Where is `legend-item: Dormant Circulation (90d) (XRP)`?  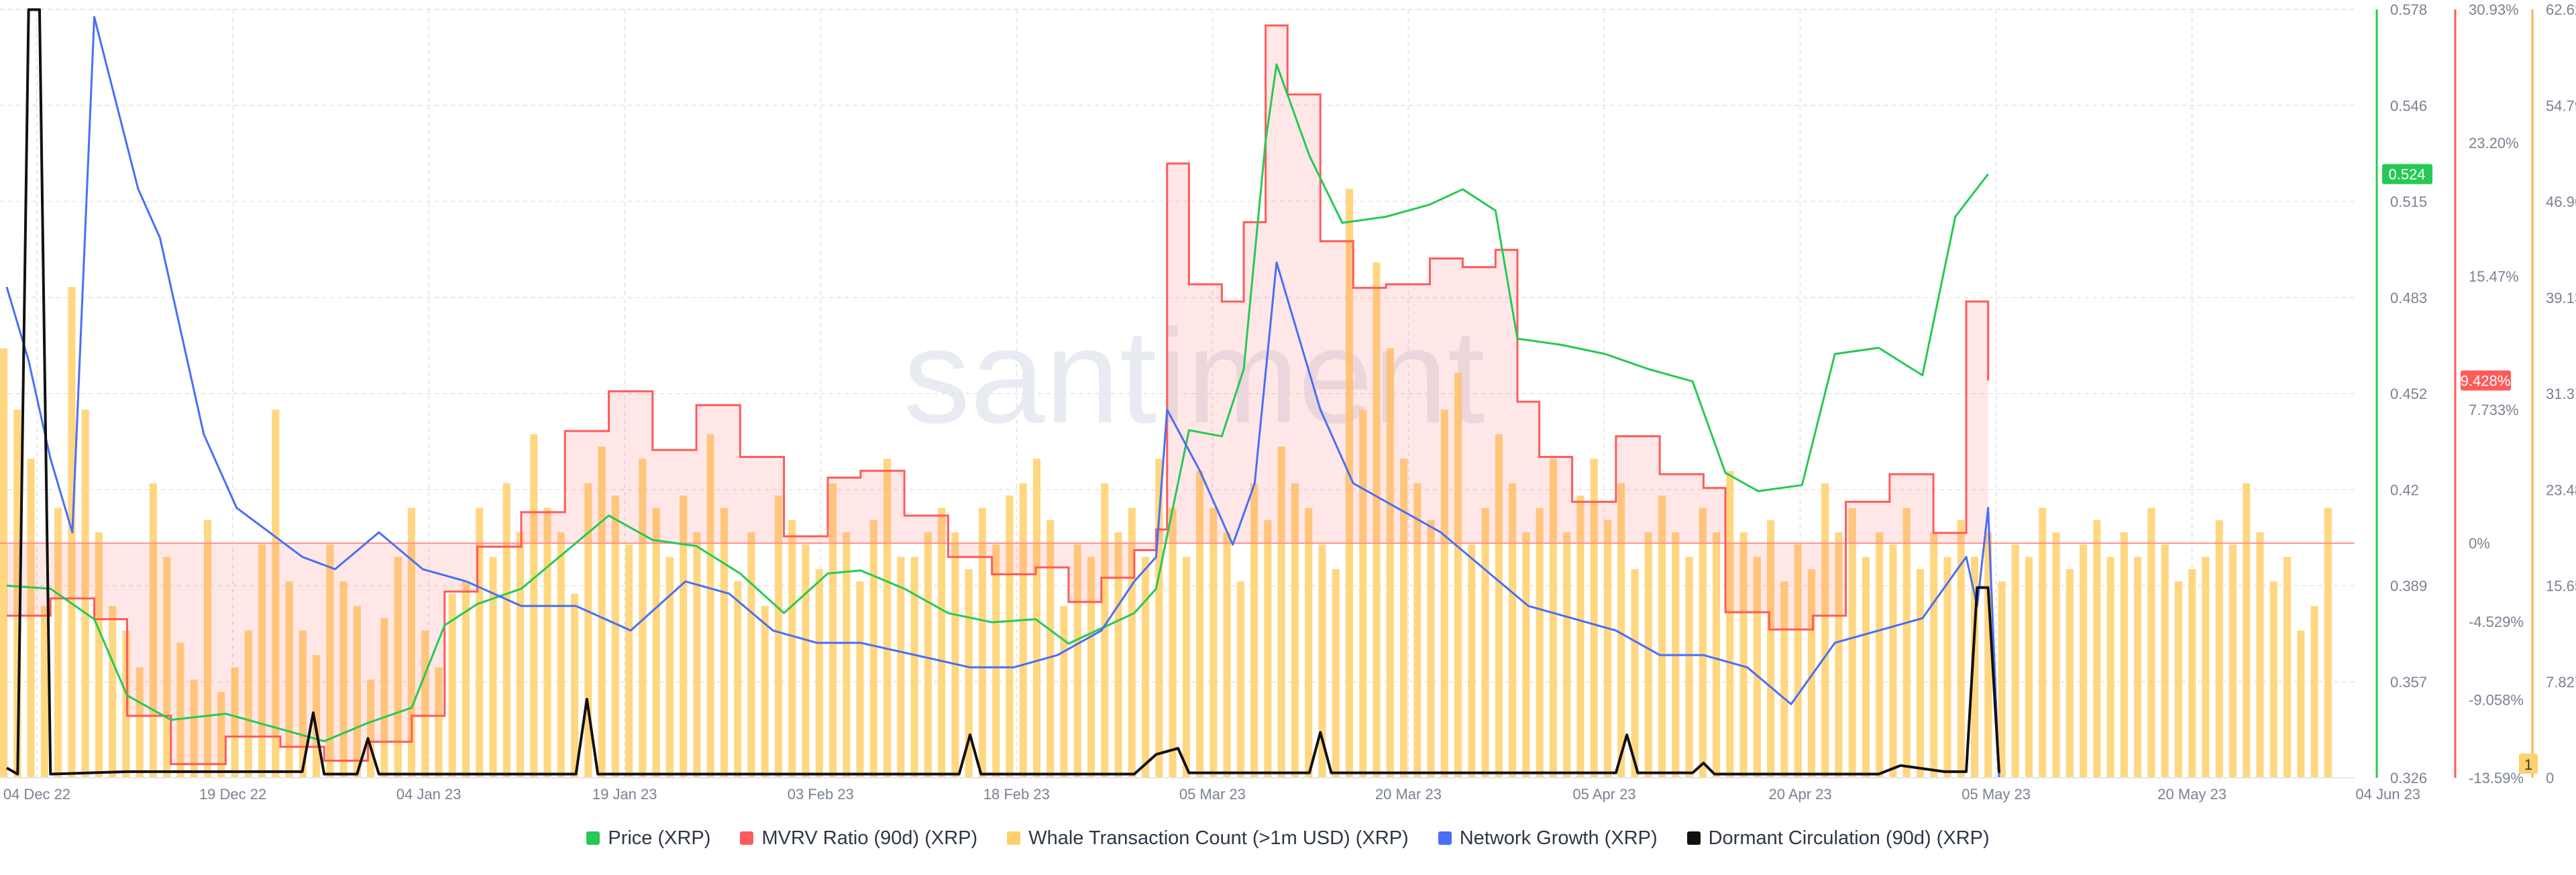
legend-item: Dormant Circulation (90d) (XRP) is located at coordinates (1838, 838).